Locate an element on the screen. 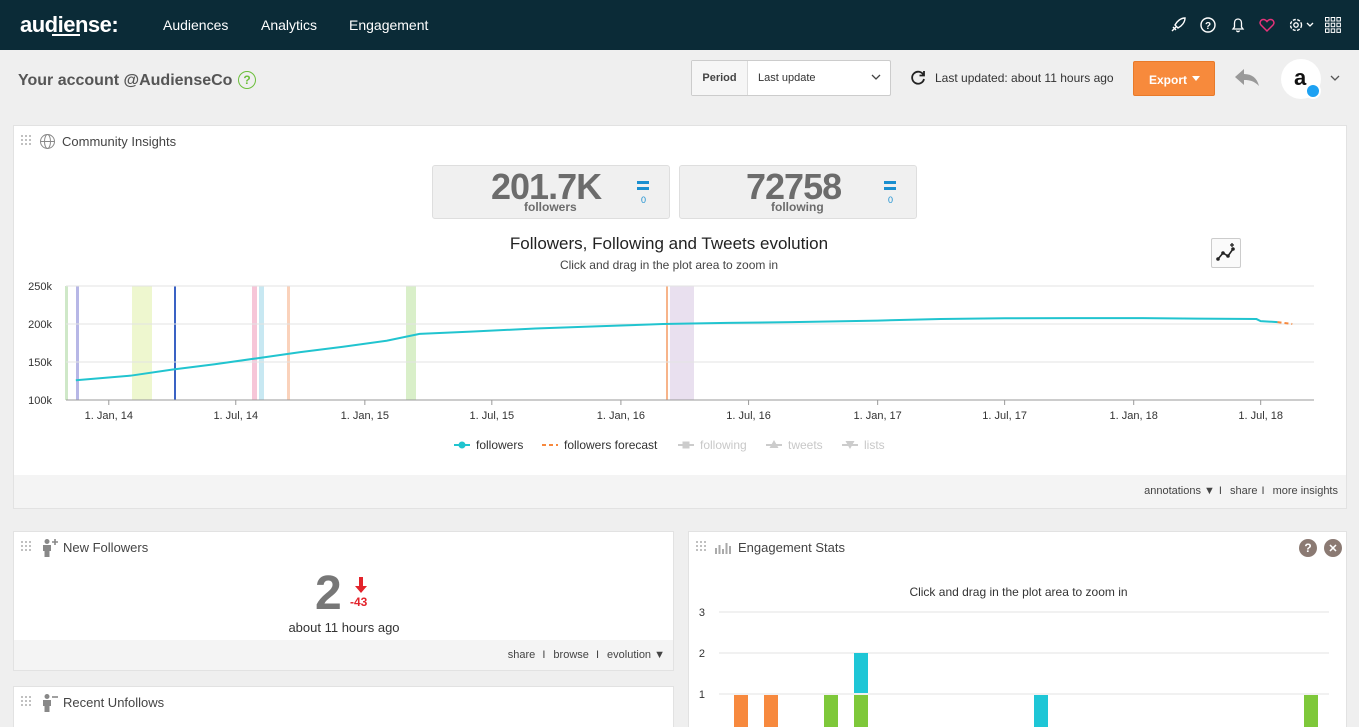 The image size is (1359, 727). y-tick-label: 100k is located at coordinates (40, 401).